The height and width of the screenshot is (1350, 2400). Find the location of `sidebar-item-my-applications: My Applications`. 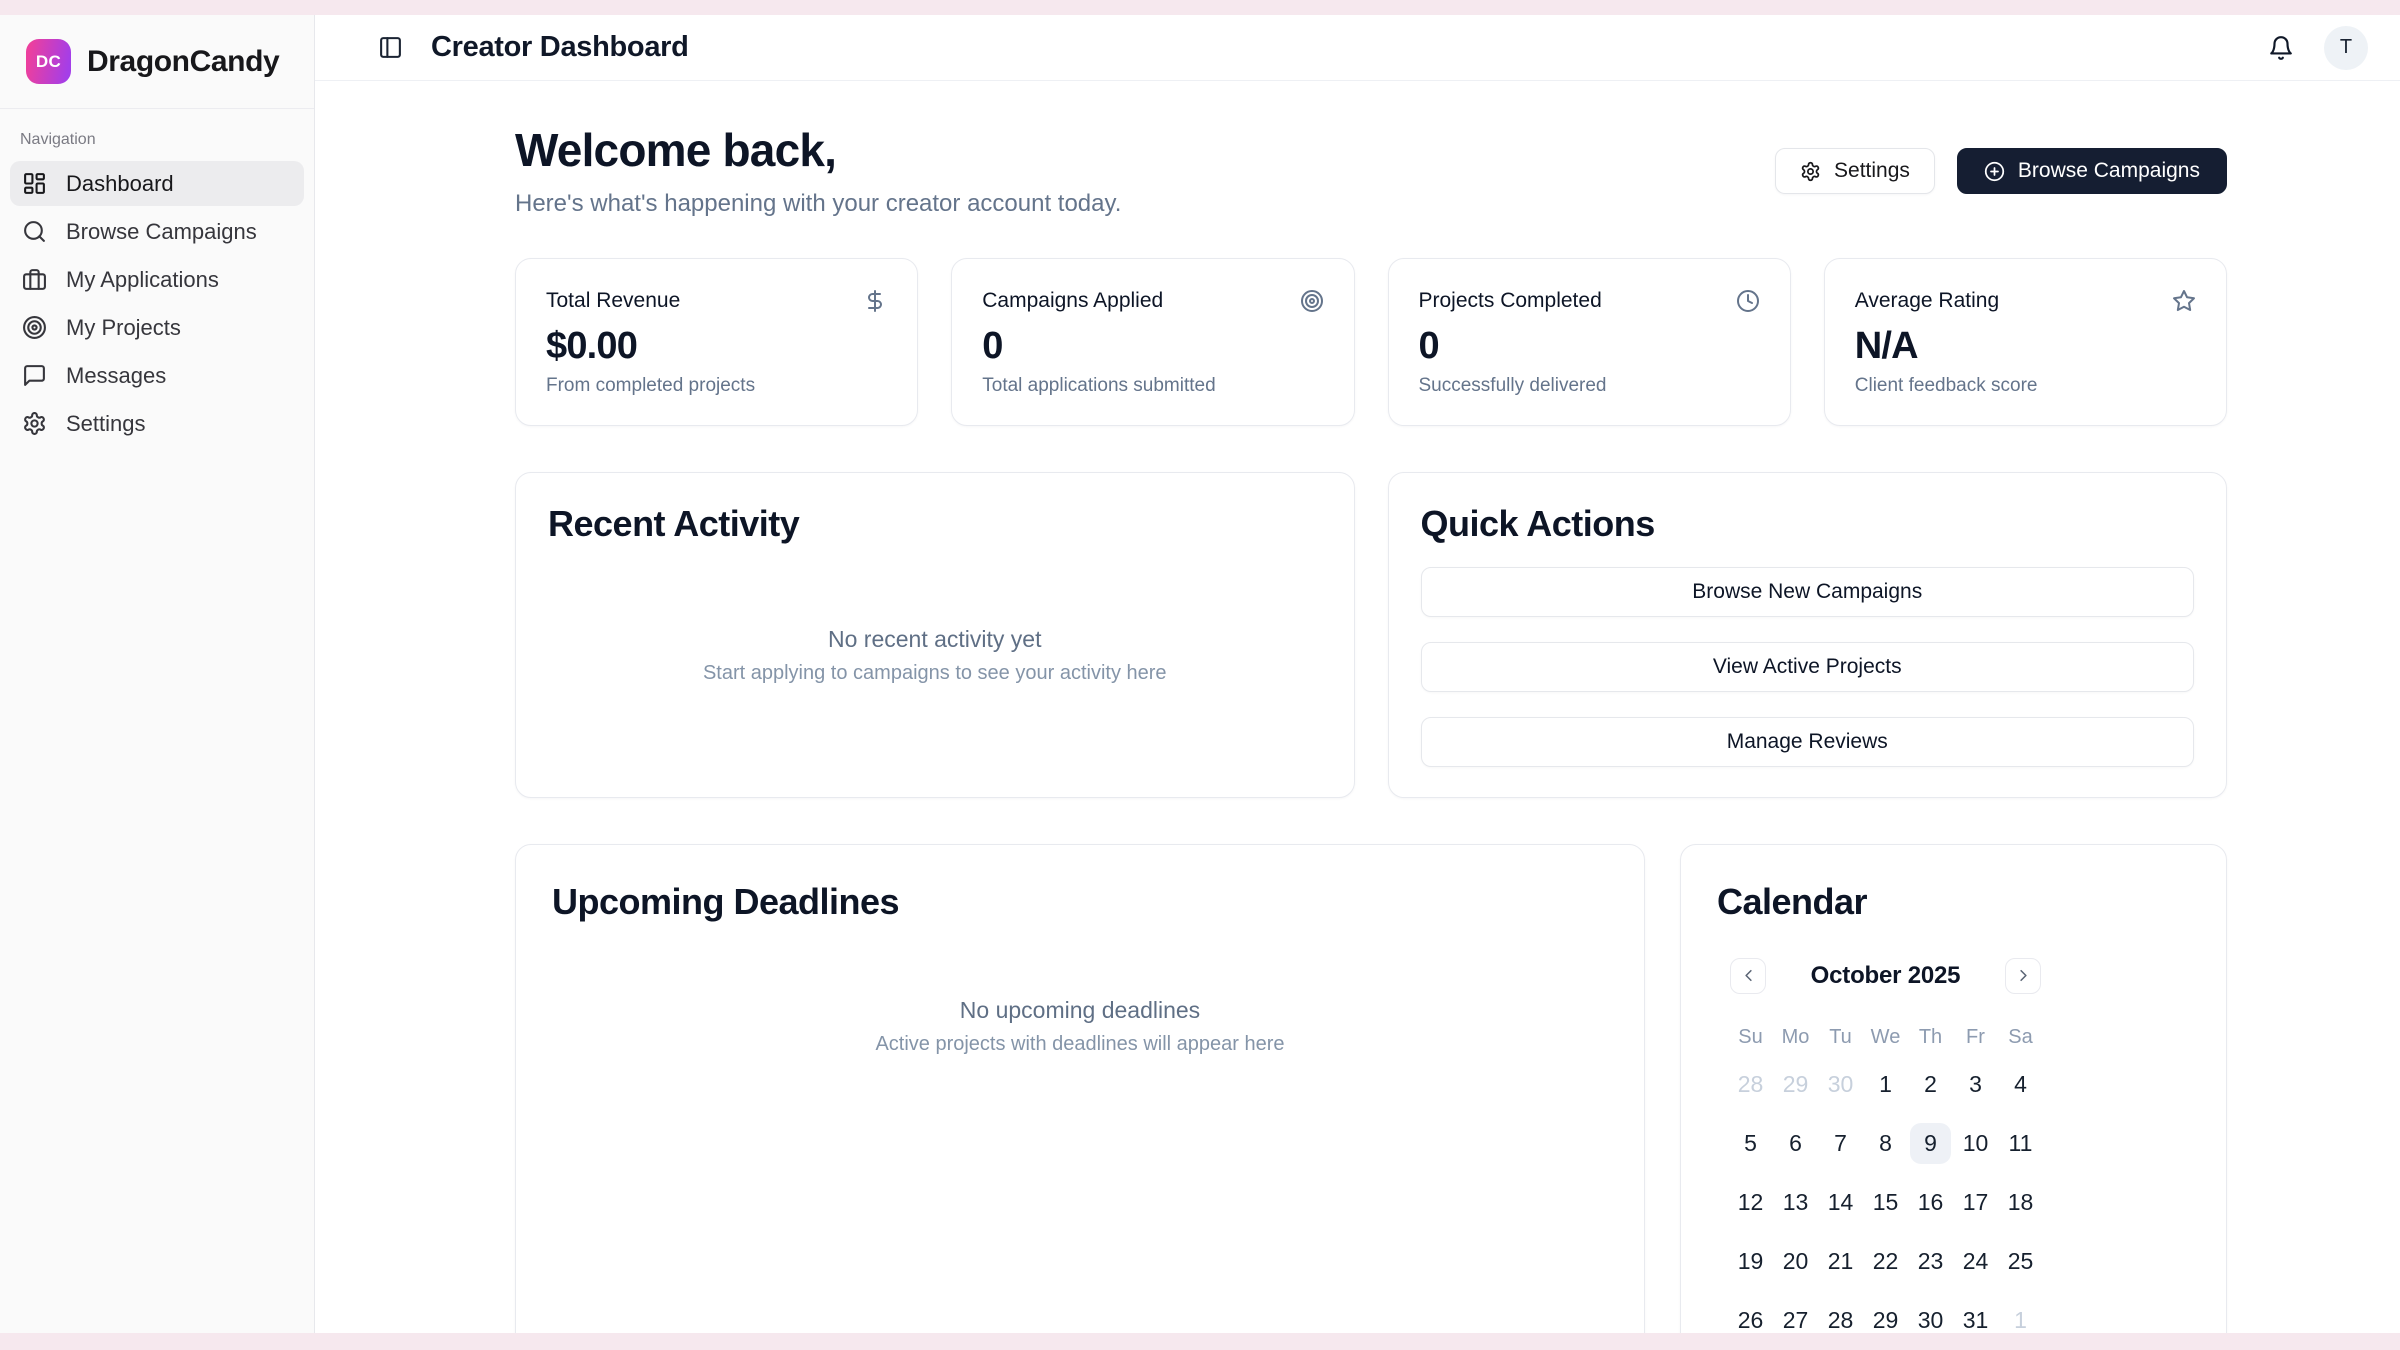

sidebar-item-my-applications: My Applications is located at coordinates (157, 279).